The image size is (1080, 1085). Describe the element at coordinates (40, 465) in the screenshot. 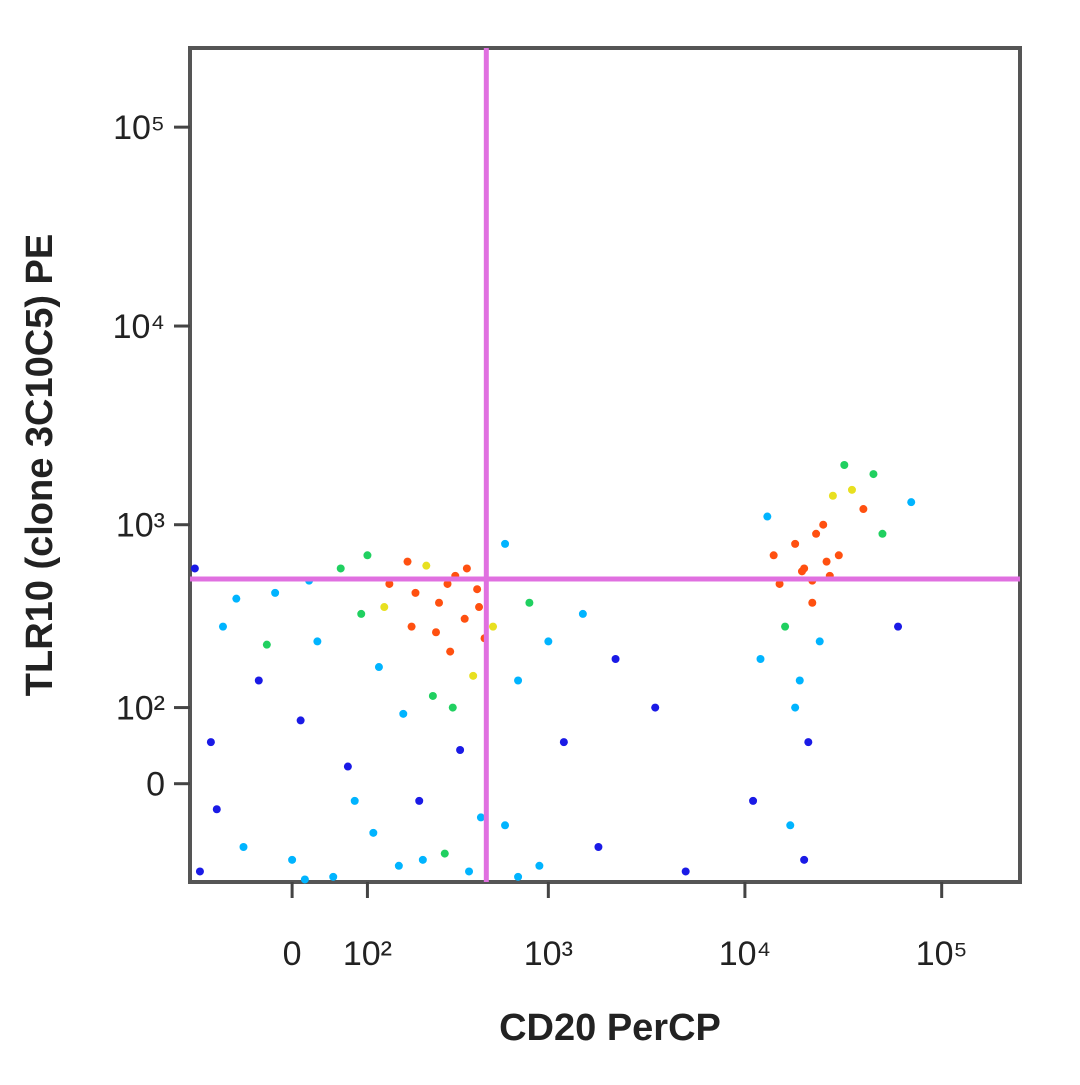

I see `y-axis-title: TLR10 (clone 3C10C5) PE` at that location.